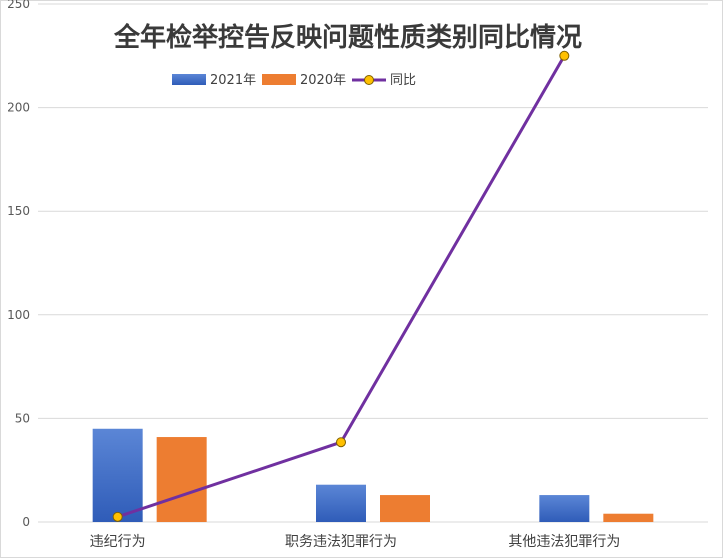 Image resolution: width=723 pixels, height=558 pixels. Describe the element at coordinates (18, 315) in the screenshot. I see `y-tick-label: 100` at that location.